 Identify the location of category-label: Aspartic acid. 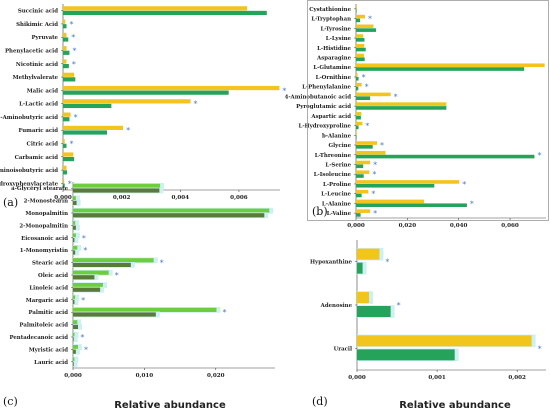
(330, 117).